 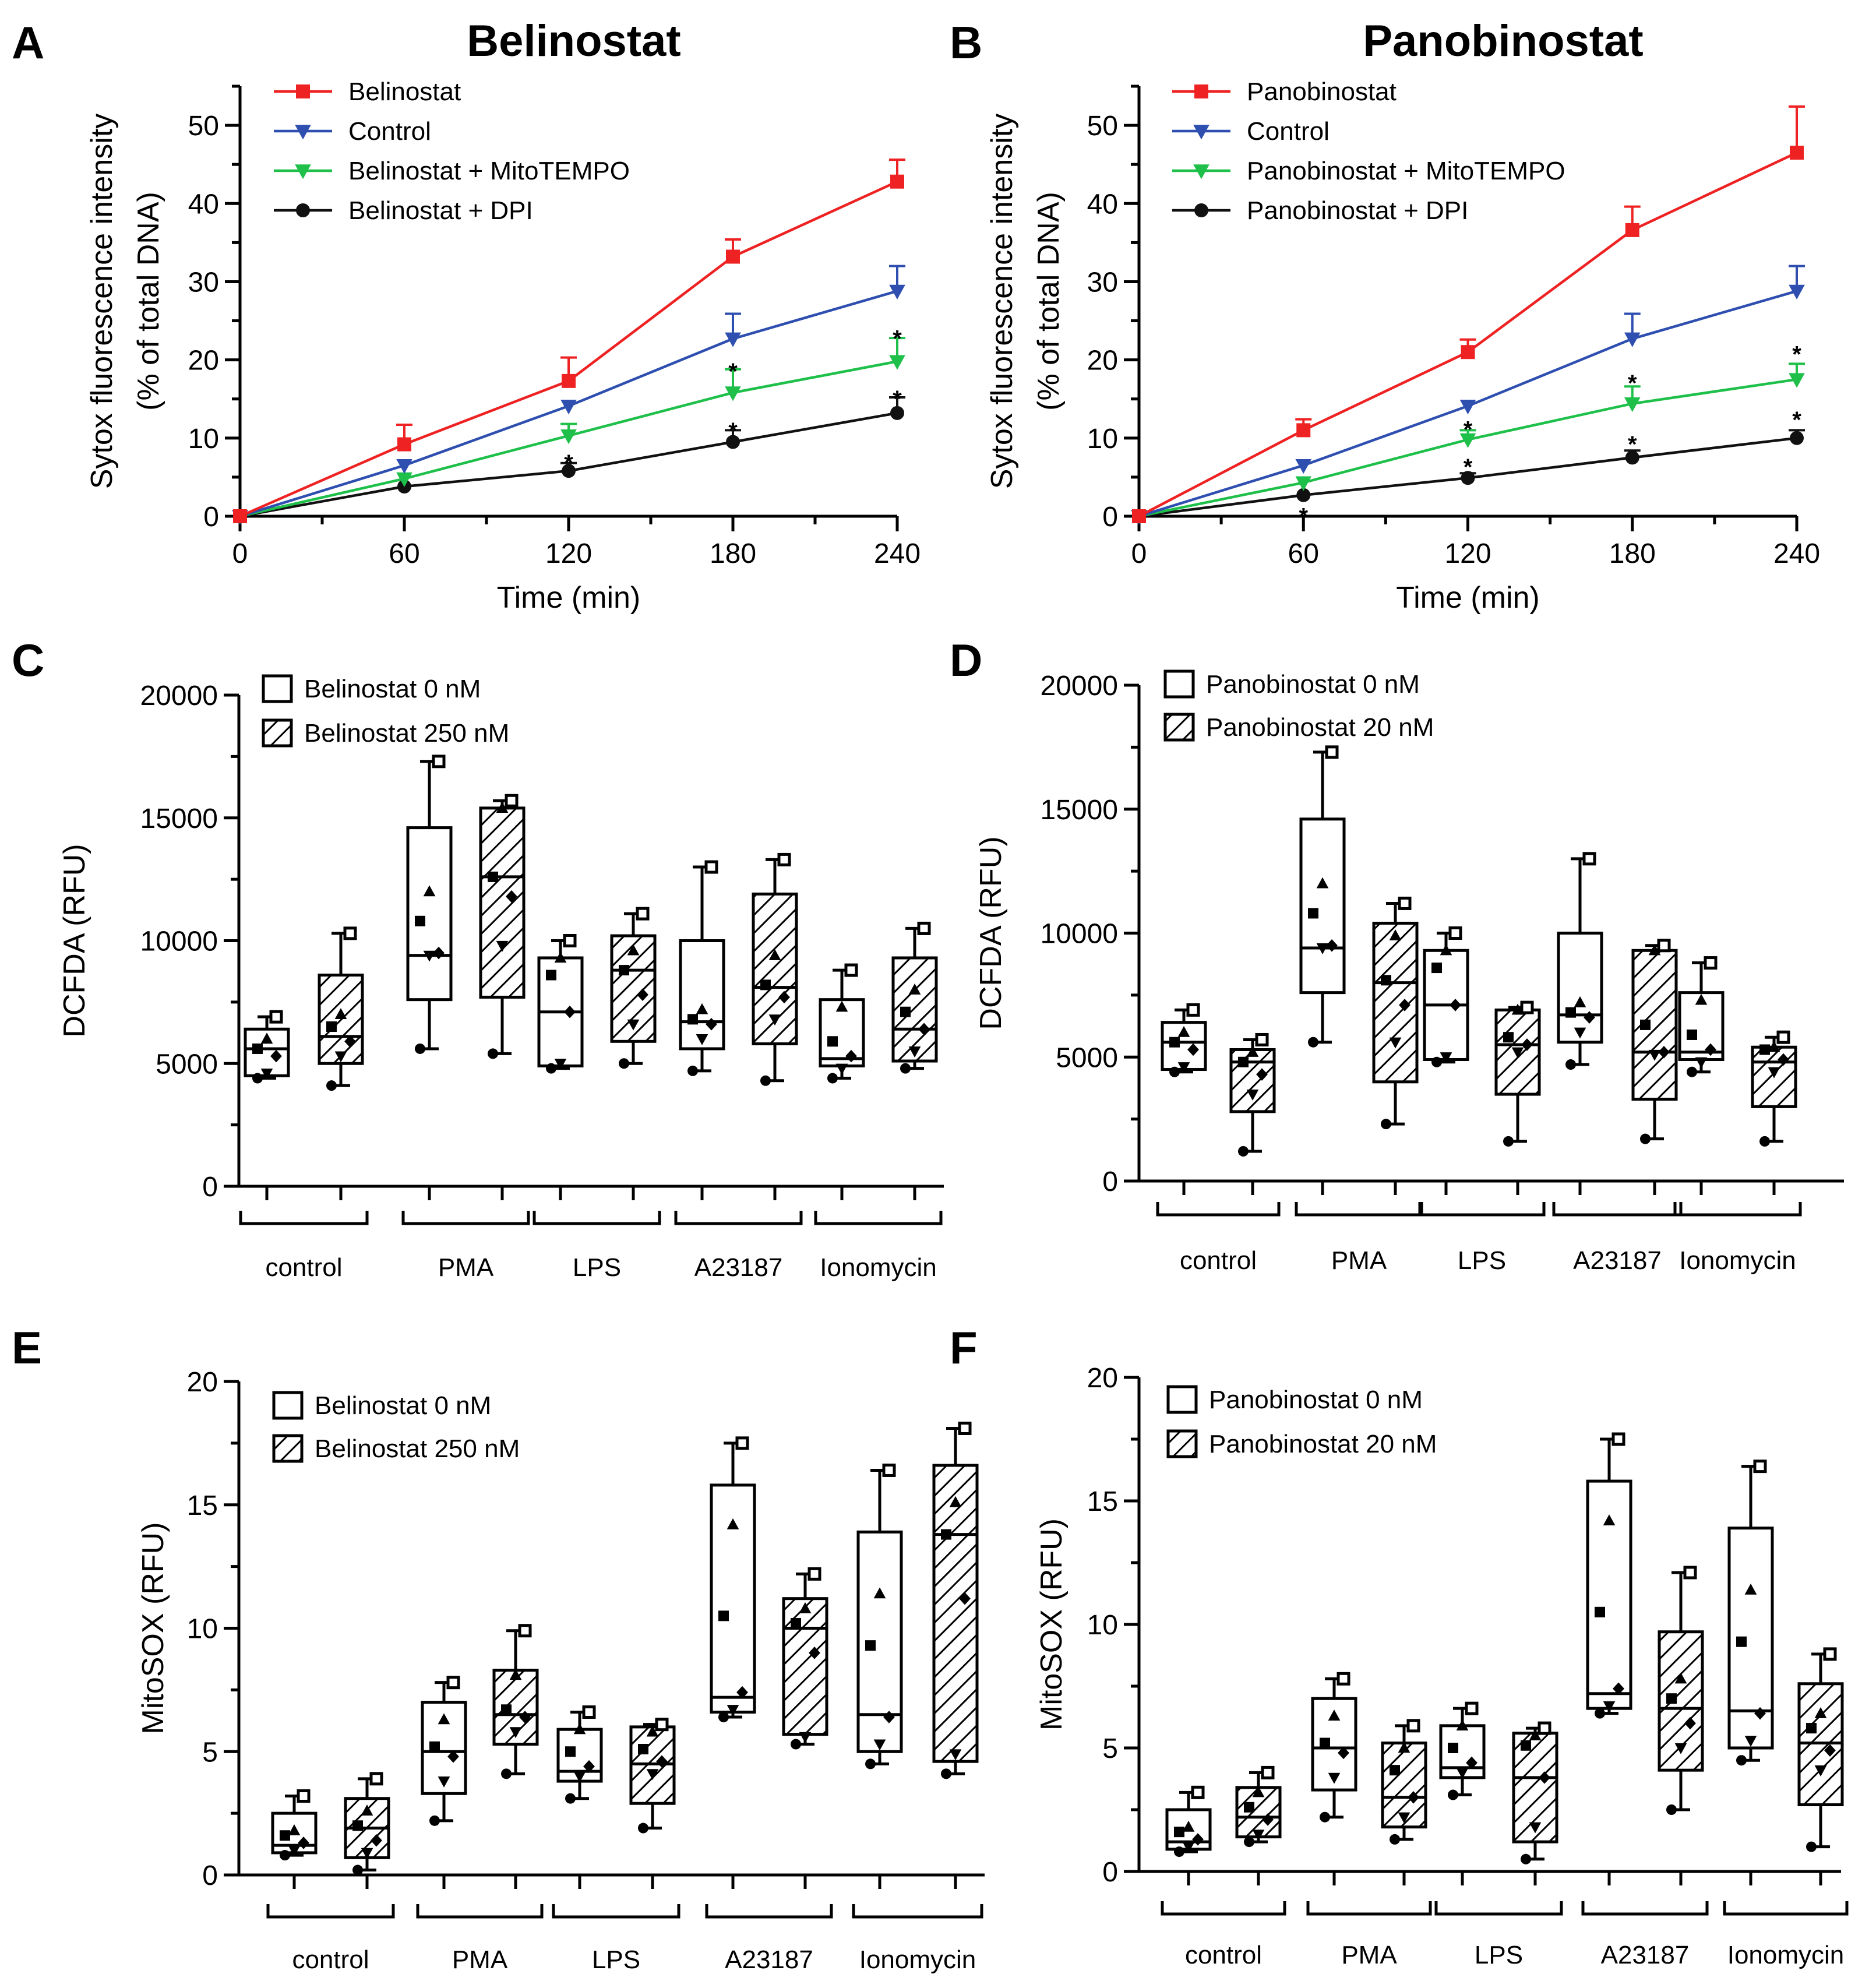 What do you see at coordinates (1079, 810) in the screenshot?
I see `y-tick-label: 15000` at bounding box center [1079, 810].